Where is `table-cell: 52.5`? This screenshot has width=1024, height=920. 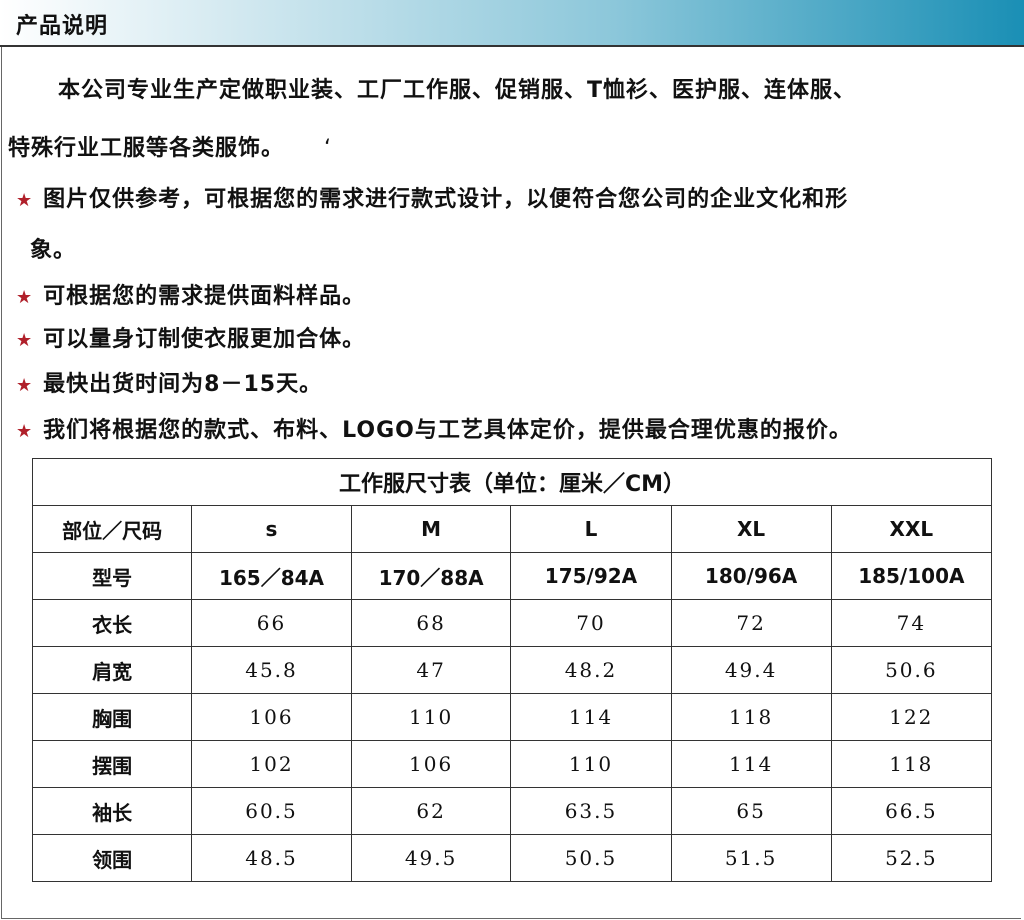
table-cell: 52.5 is located at coordinates (911, 858).